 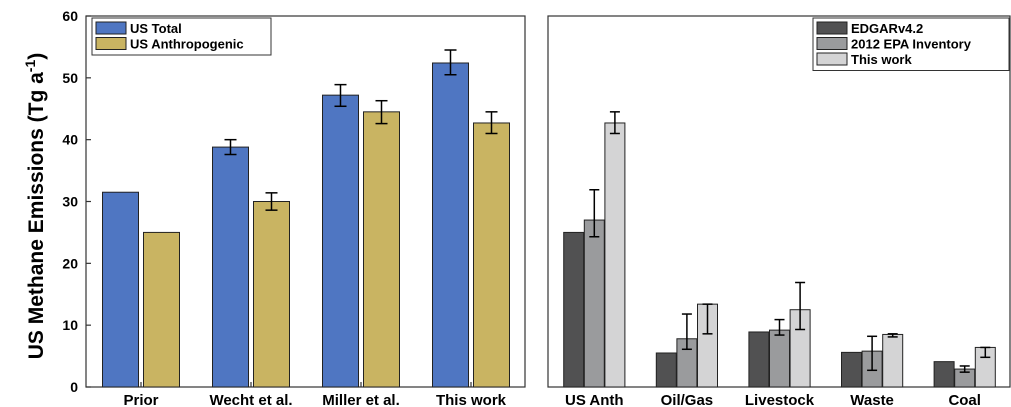 I want to click on error-bar-2012-epa-inventory-waste, so click(x=872, y=353).